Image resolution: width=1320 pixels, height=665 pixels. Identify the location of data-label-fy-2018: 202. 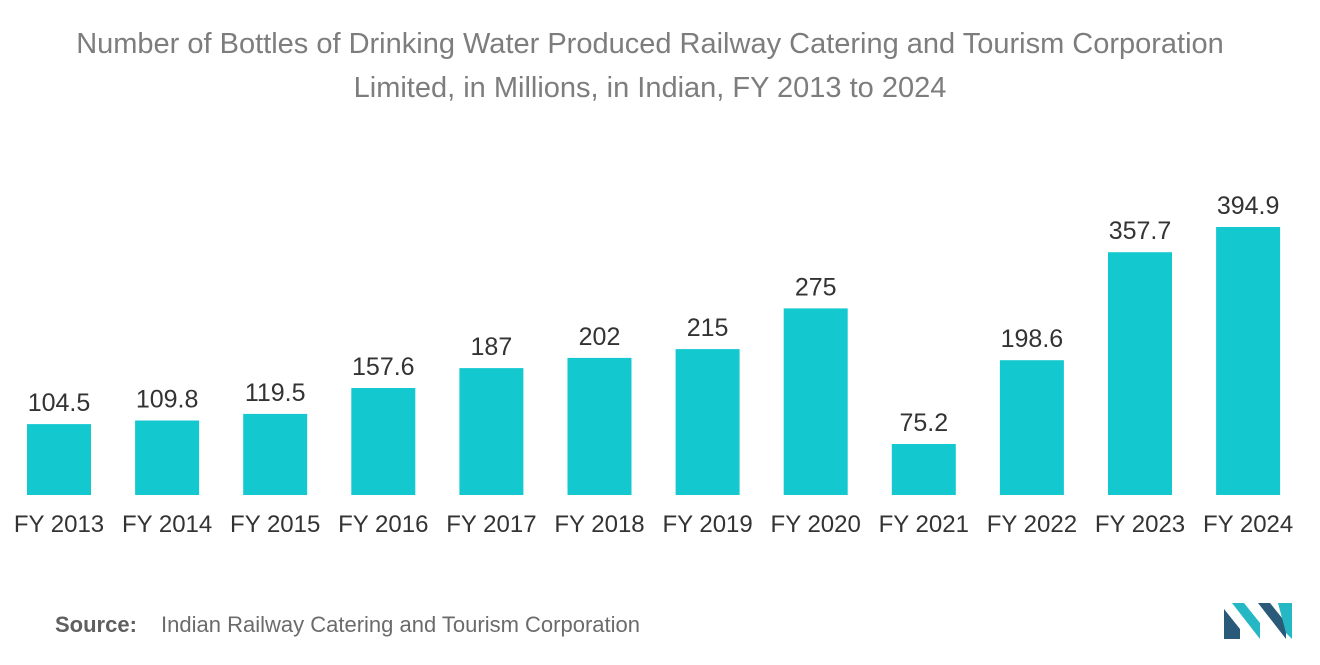
(600, 337).